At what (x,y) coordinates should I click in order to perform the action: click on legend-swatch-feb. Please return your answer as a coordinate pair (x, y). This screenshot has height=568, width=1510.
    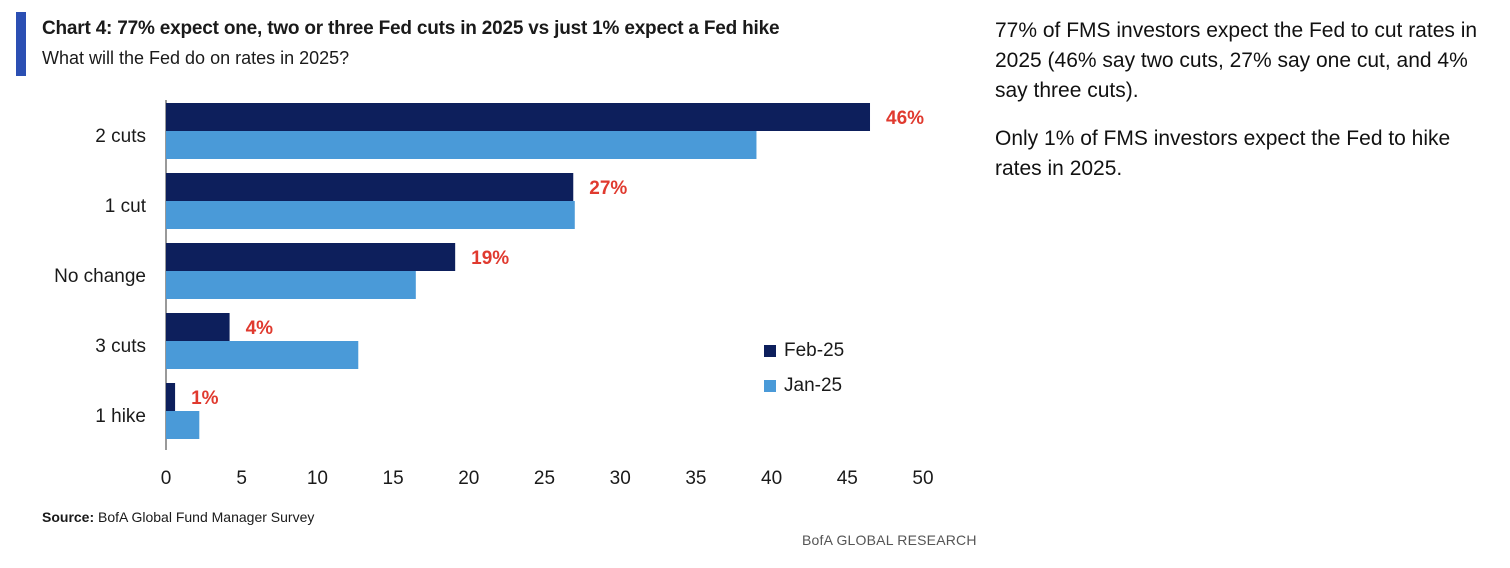
    Looking at the image, I should click on (770, 351).